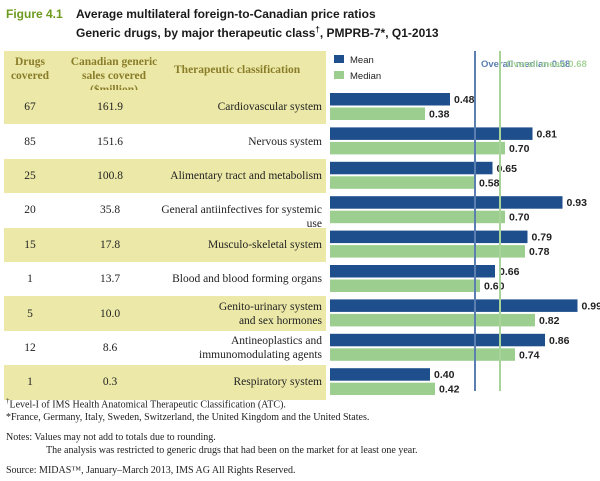 Image resolution: width=600 pixels, height=481 pixels. Describe the element at coordinates (270, 306) in the screenshot. I see `therapeutic-class-cell: Genito-urinary system` at that location.